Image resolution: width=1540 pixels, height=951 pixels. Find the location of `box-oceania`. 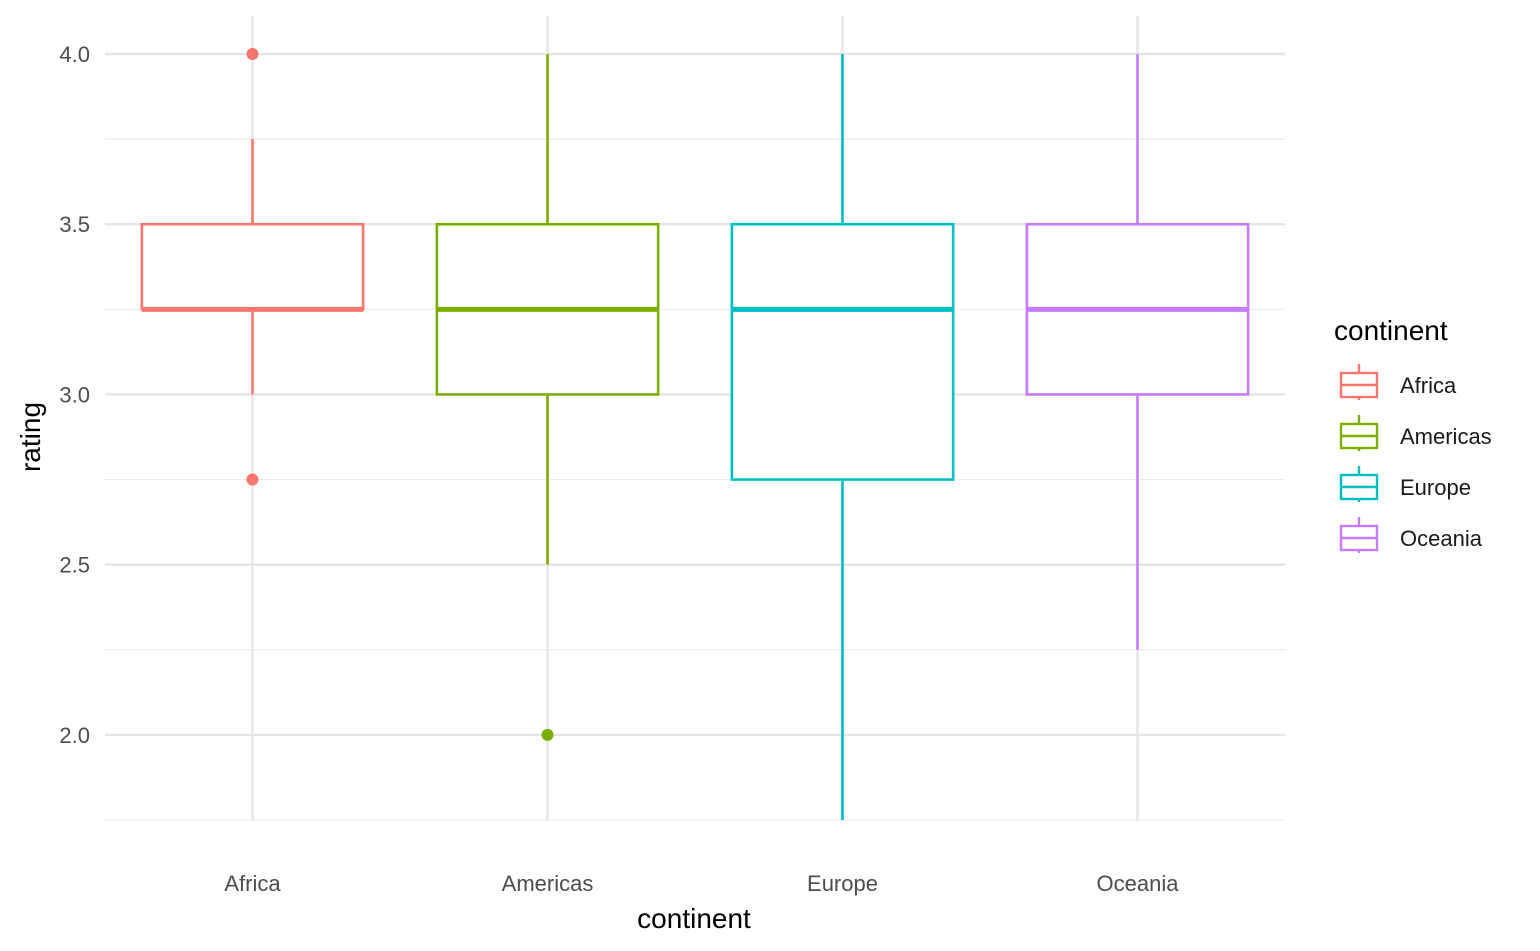

box-oceania is located at coordinates (1137, 352).